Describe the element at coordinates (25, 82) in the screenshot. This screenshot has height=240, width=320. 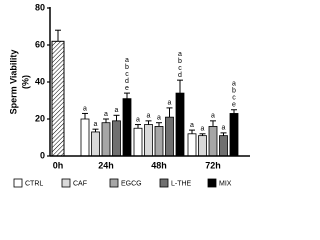
I see `y-axis-unit: (%)` at that location.